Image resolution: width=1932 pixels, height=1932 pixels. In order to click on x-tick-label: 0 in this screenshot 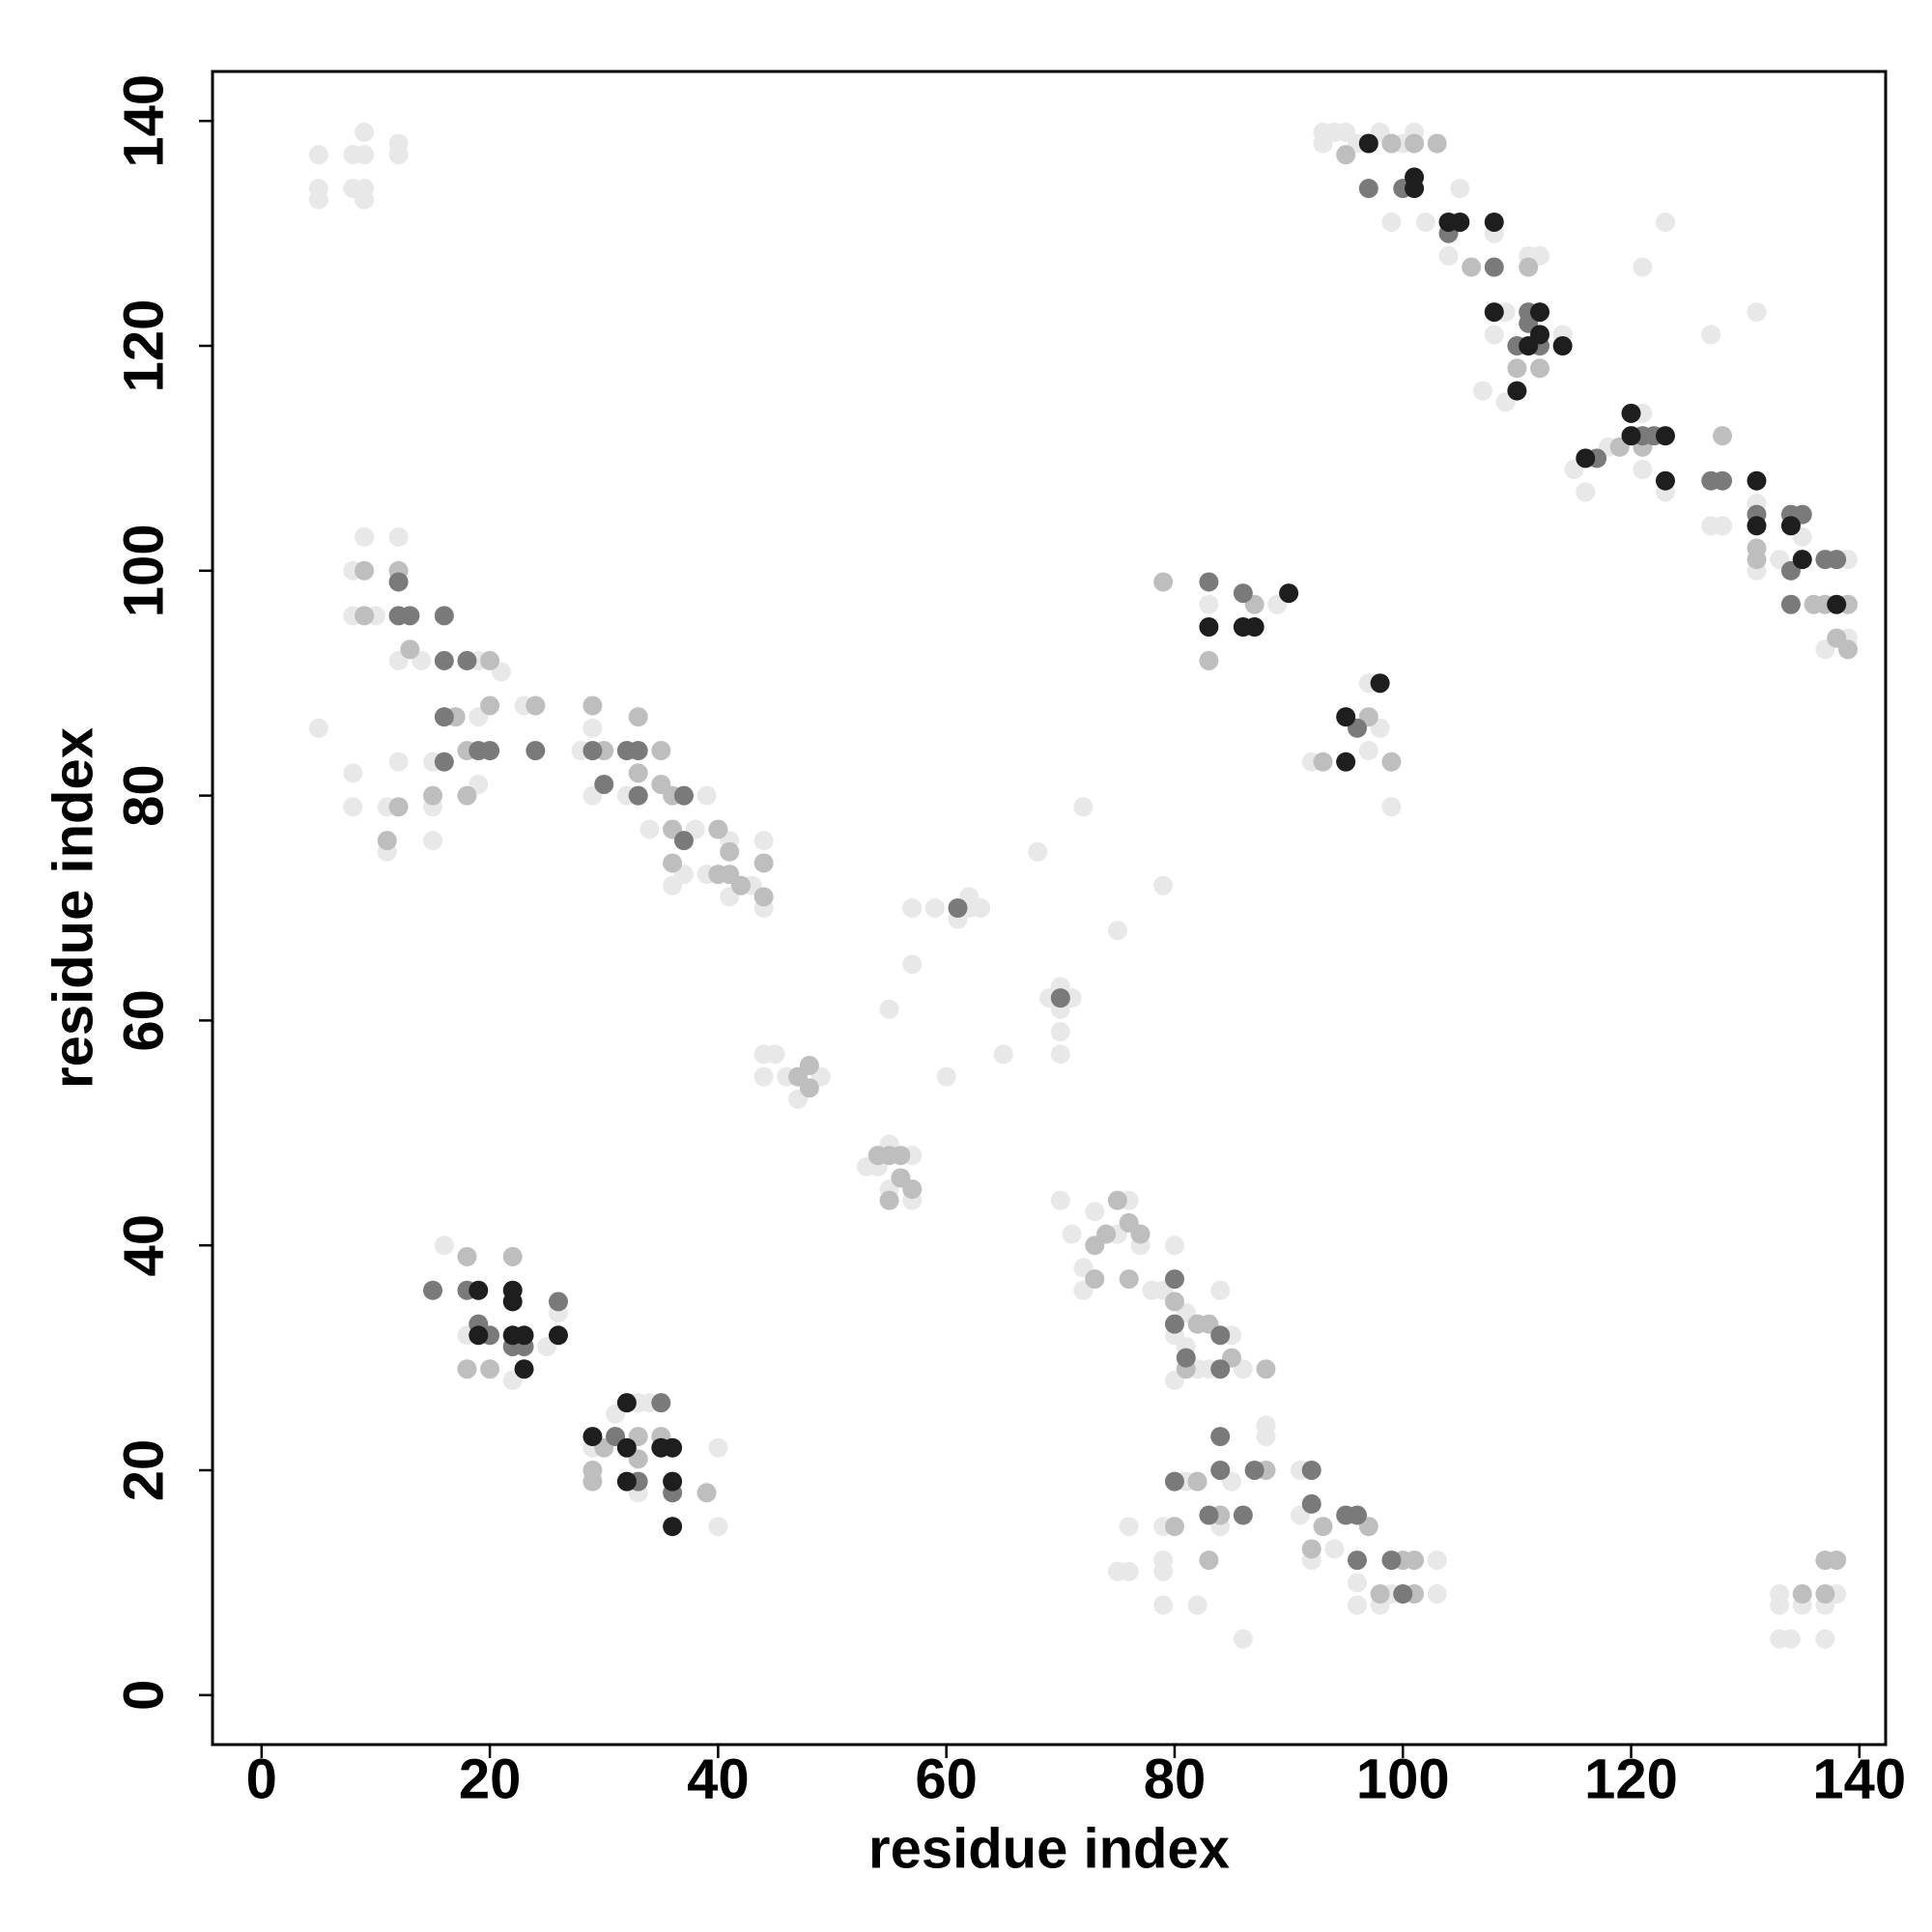, I will do `click(261, 1778)`.